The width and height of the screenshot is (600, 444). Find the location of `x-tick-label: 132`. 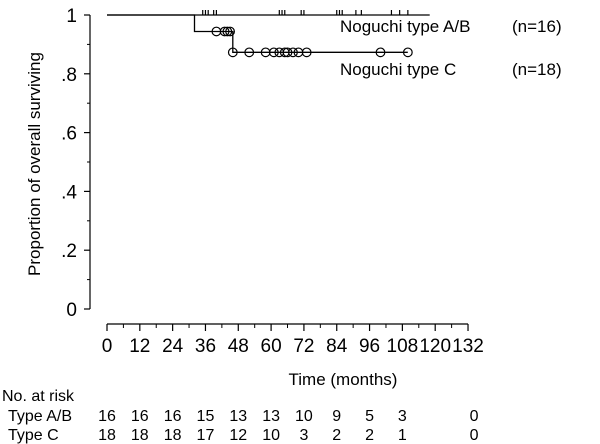

x-tick-label: 132 is located at coordinates (468, 346).